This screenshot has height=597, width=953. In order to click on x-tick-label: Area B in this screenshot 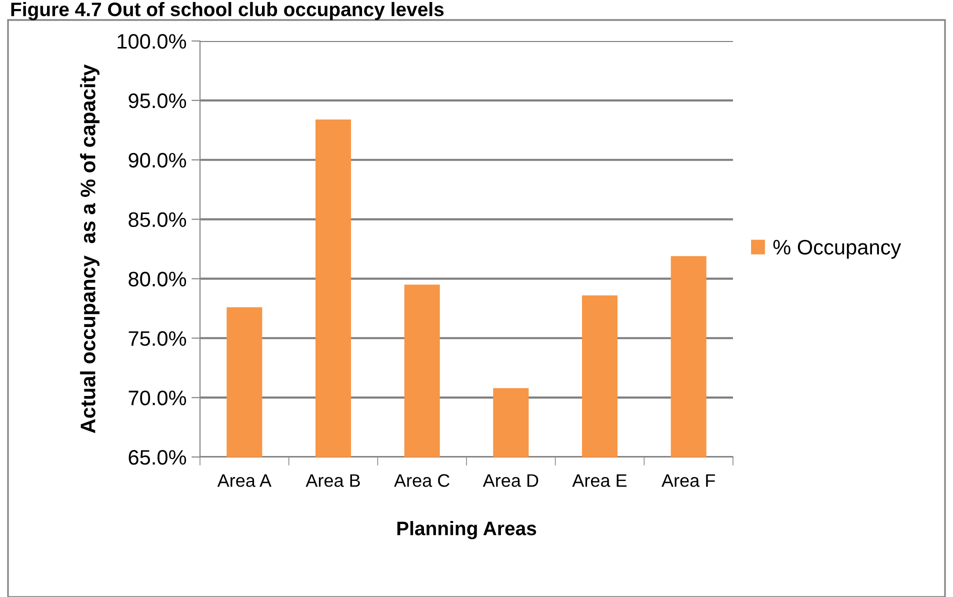, I will do `click(333, 480)`.